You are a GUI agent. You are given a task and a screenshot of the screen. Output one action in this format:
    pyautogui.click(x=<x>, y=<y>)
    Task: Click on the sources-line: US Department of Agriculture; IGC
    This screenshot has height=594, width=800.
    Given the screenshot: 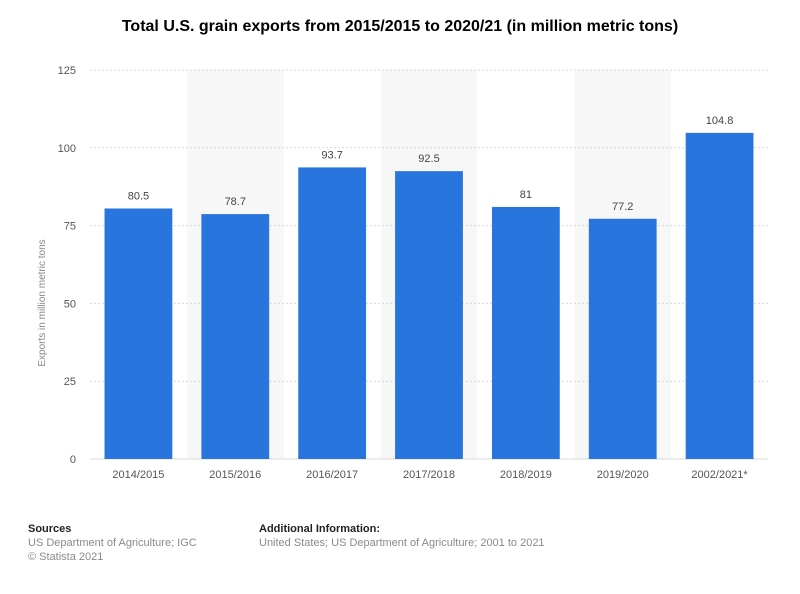 What is the action you would take?
    pyautogui.click(x=112, y=543)
    